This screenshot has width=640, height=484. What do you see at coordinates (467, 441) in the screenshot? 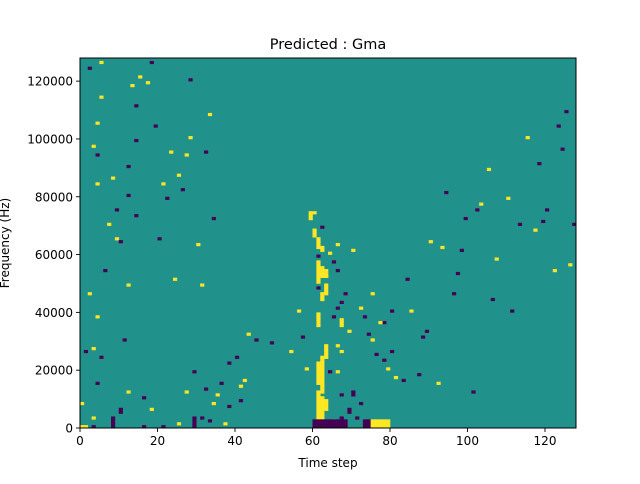
I see `x-tick-label: 100` at bounding box center [467, 441].